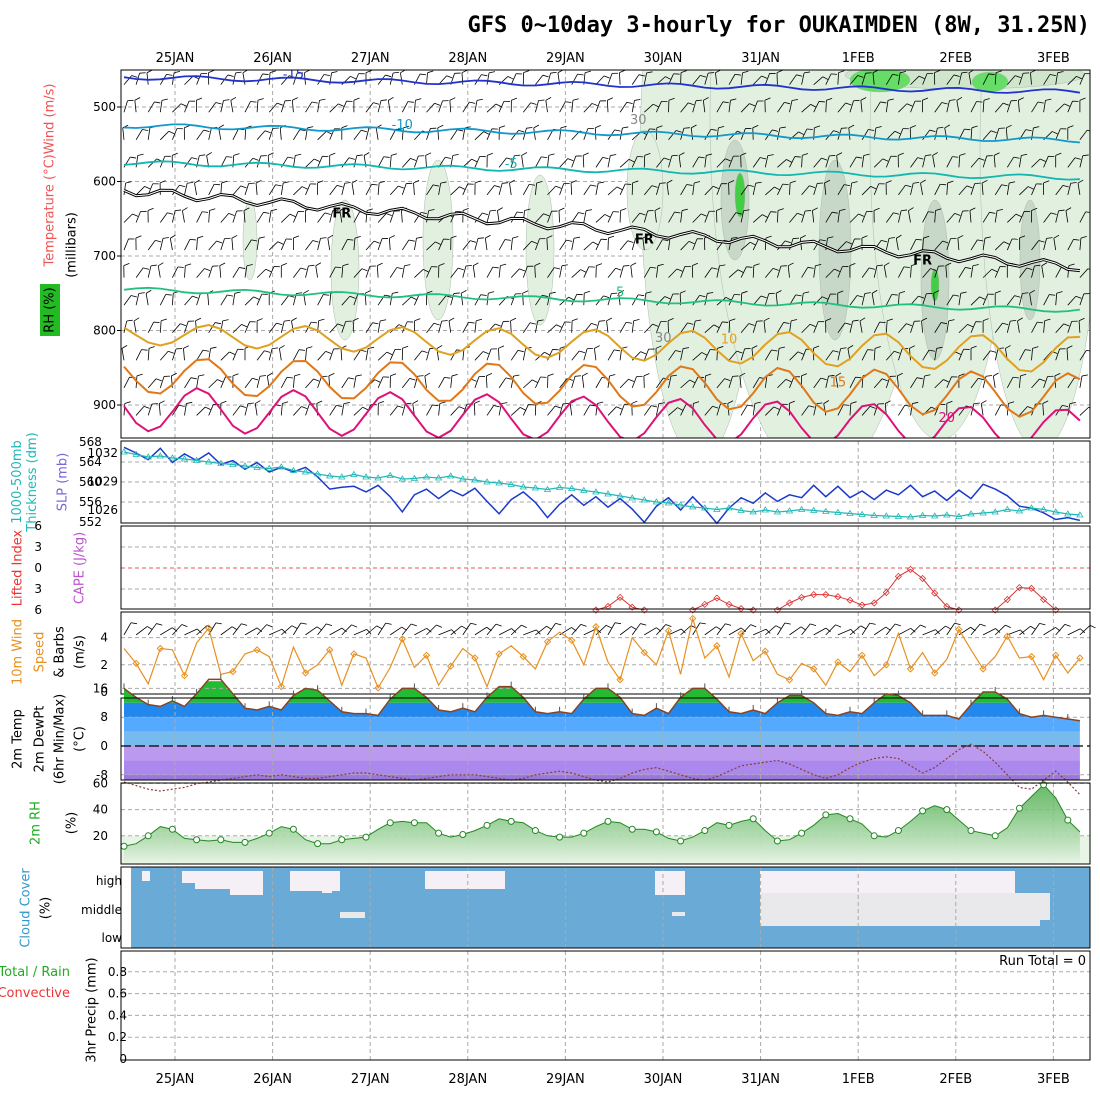 The width and height of the screenshot is (1100, 1100). I want to click on lifted-index-point, so click(789, 603).